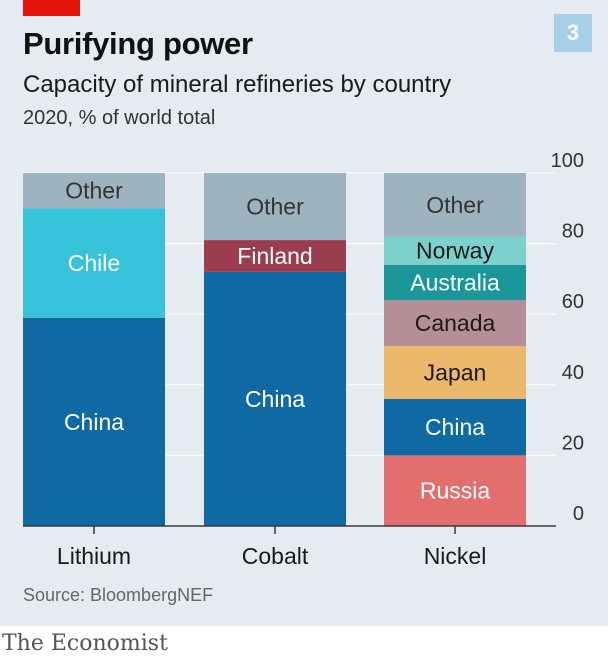 This screenshot has width=608, height=662. I want to click on chart-number-badge: 3, so click(573, 33).